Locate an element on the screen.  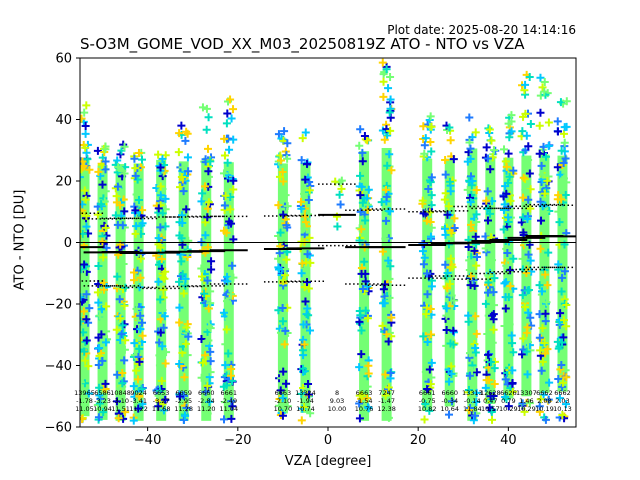
bin-stat-label: 10.82 is located at coordinates (427, 409).